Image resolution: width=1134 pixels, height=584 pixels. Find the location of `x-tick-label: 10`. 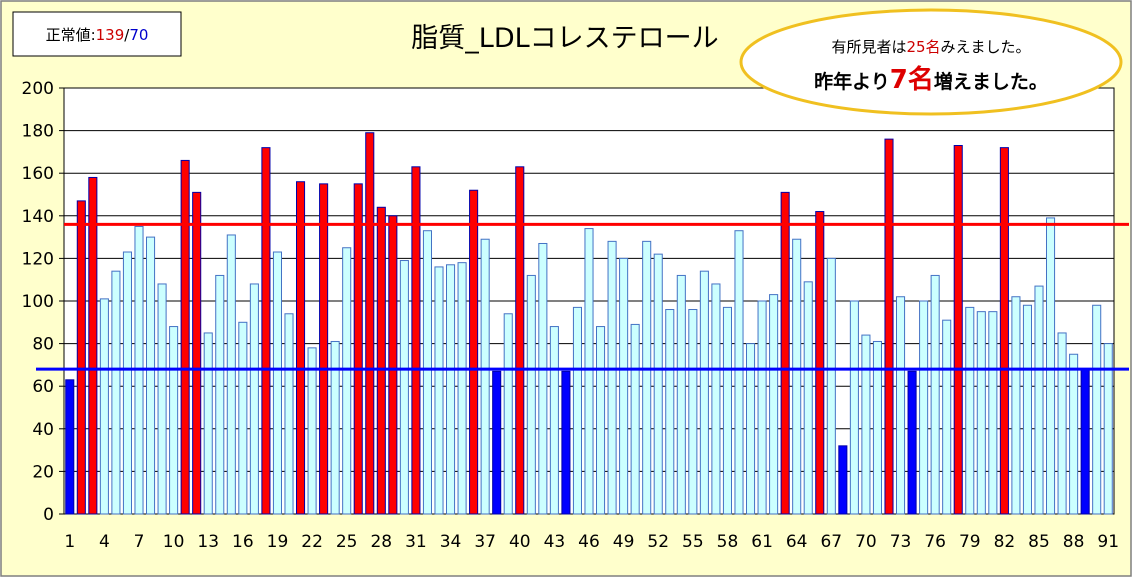

x-tick-label: 10 is located at coordinates (174, 542).